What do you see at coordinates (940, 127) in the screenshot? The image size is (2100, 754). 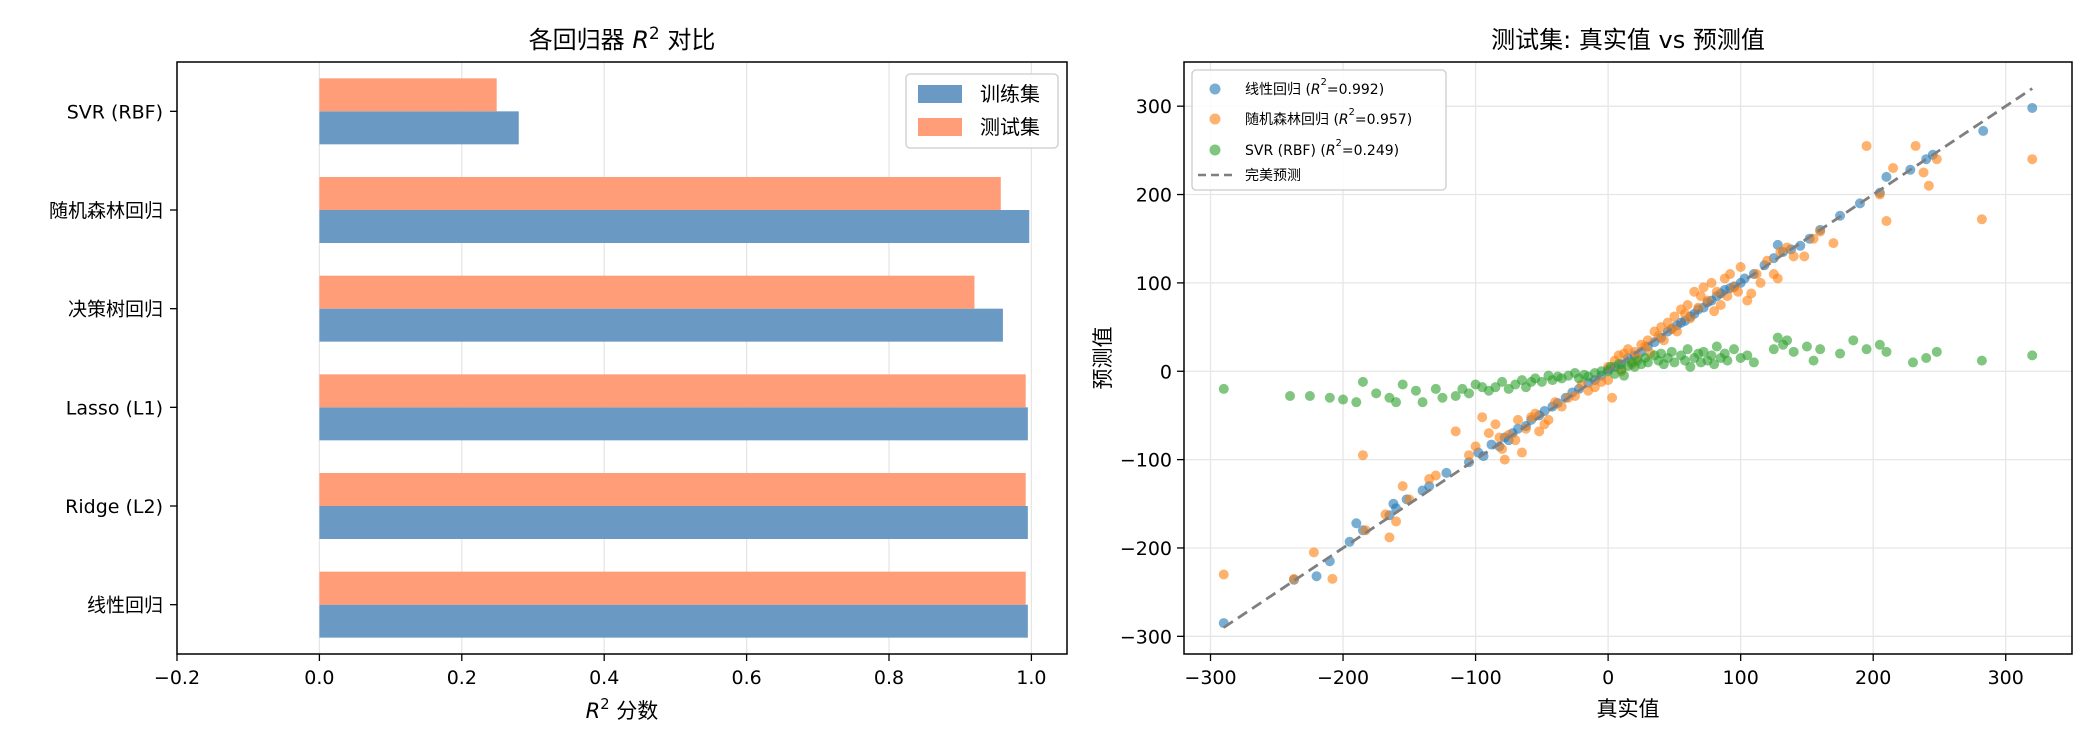 I see `legend-swatch-test` at bounding box center [940, 127].